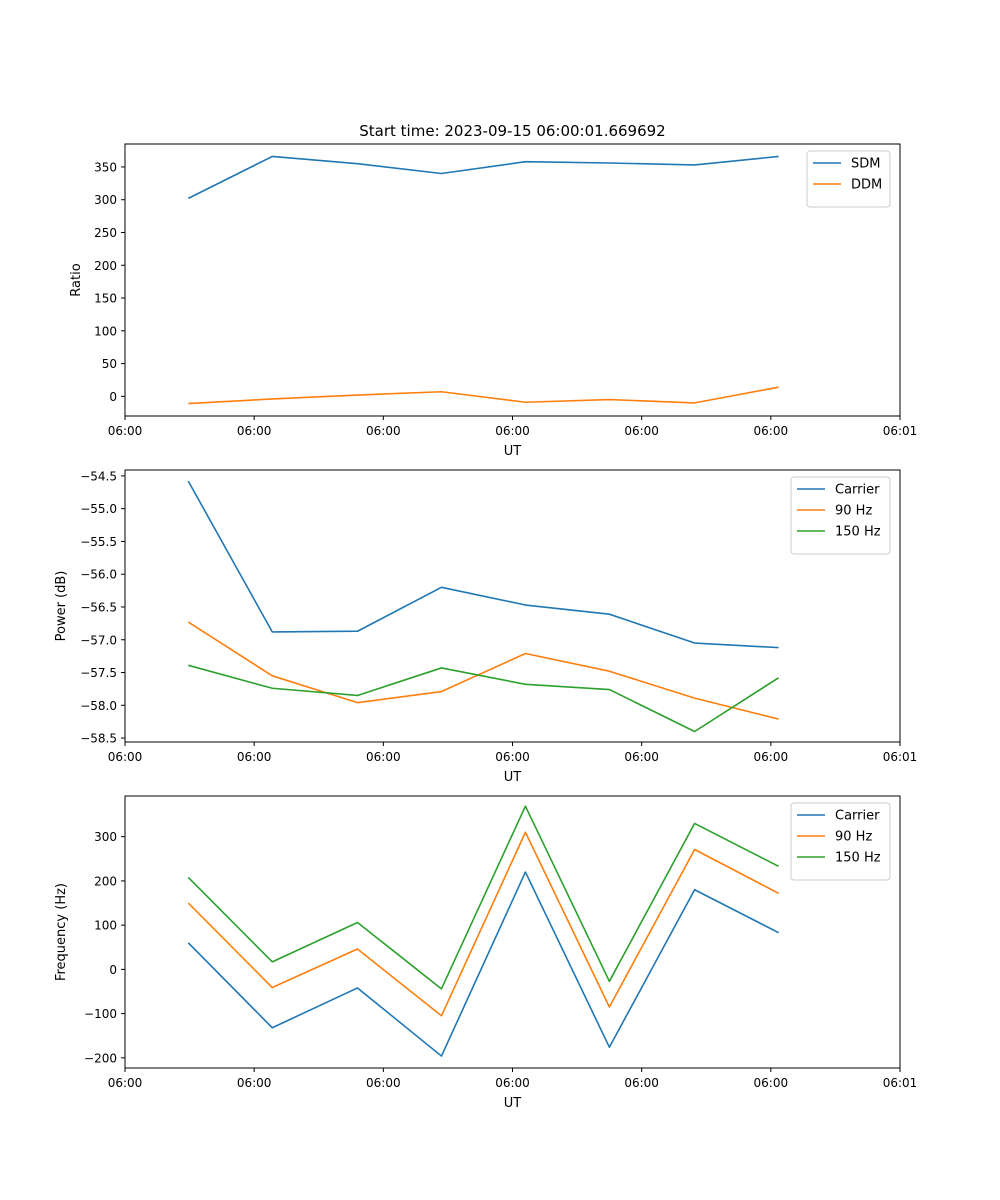  What do you see at coordinates (100, 1014) in the screenshot?
I see `y-tick-label: −100` at bounding box center [100, 1014].